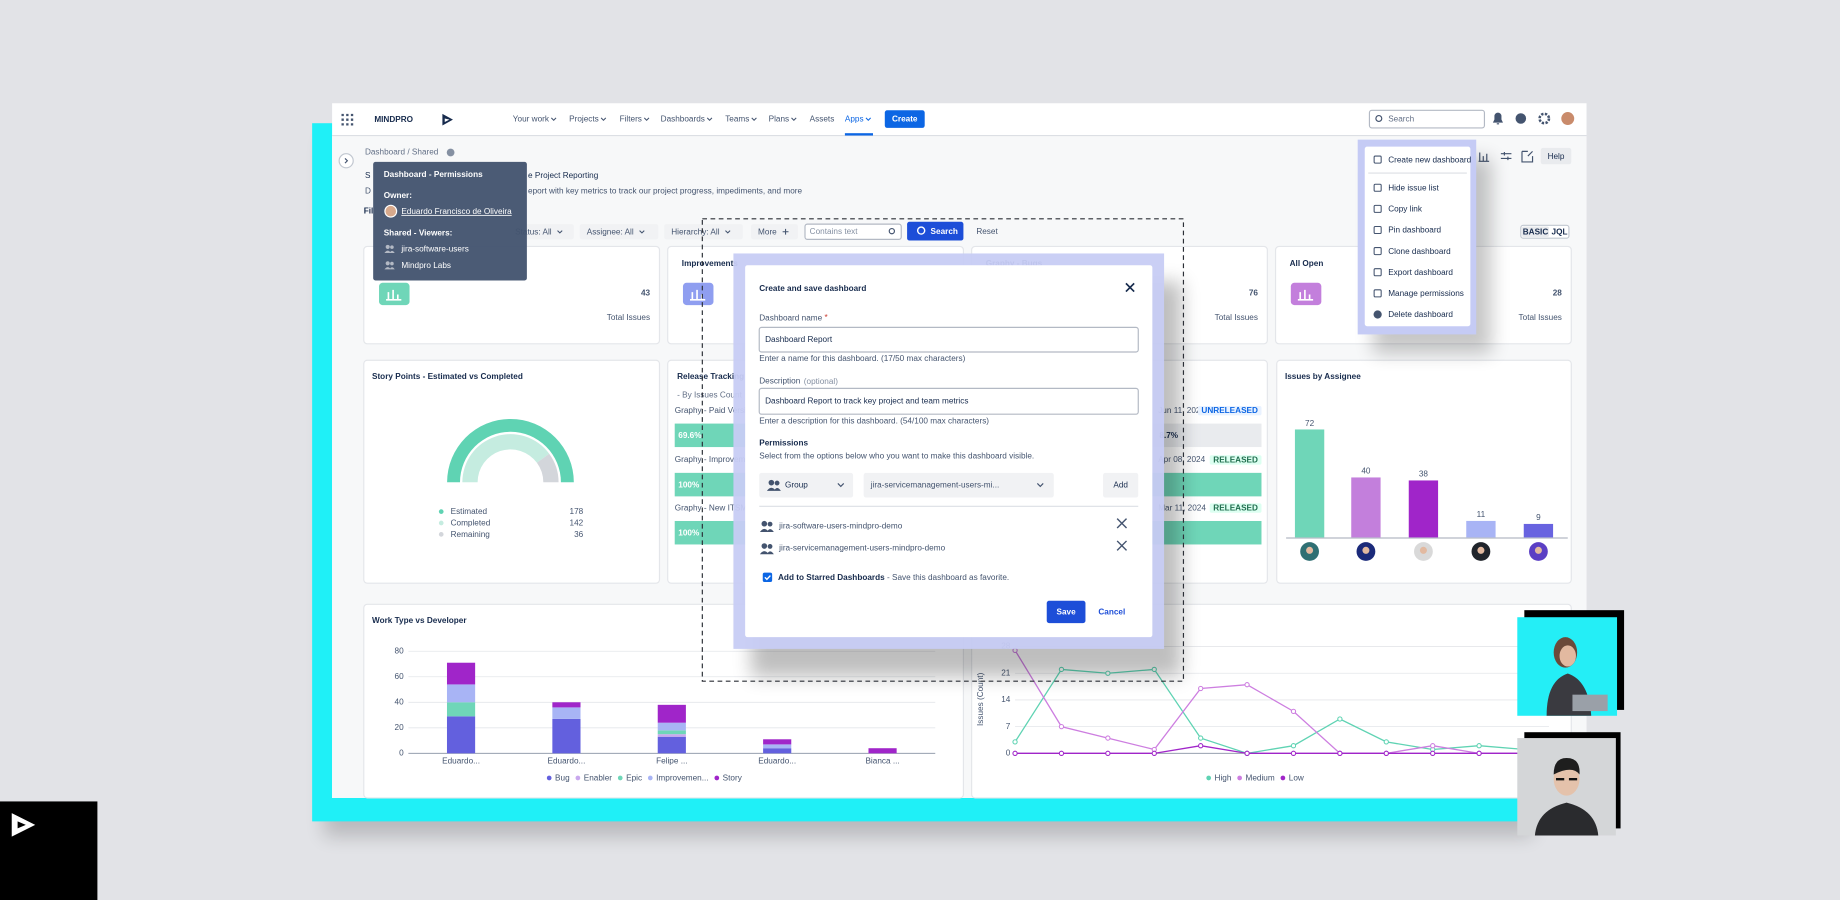  What do you see at coordinates (737, 118) in the screenshot?
I see `nav-item: Teams` at bounding box center [737, 118].